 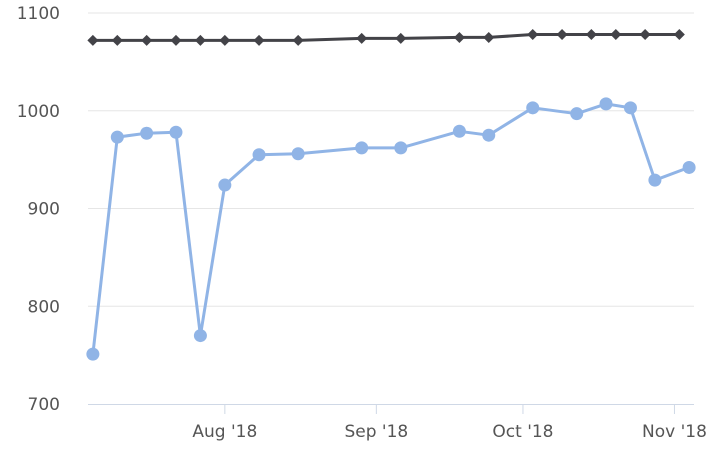 What do you see at coordinates (522, 432) in the screenshot?
I see `x-tick-label: Oct '18` at bounding box center [522, 432].